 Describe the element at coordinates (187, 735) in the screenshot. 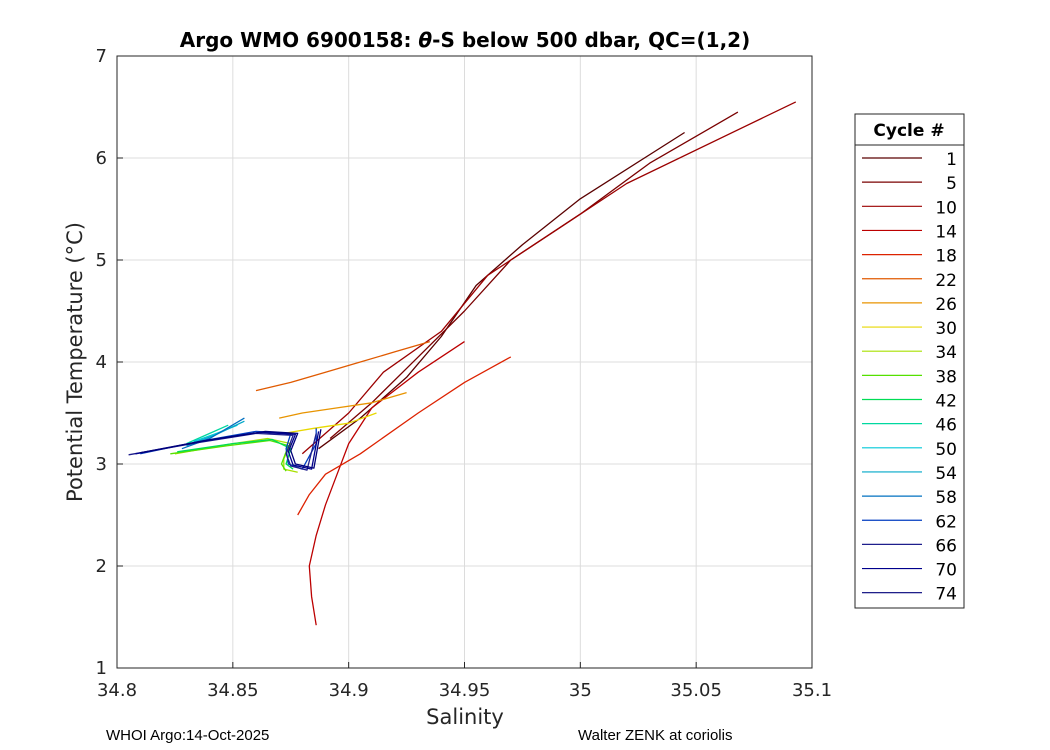

I see `footer-left: WHOI Argo:14-Oct-2025` at that location.